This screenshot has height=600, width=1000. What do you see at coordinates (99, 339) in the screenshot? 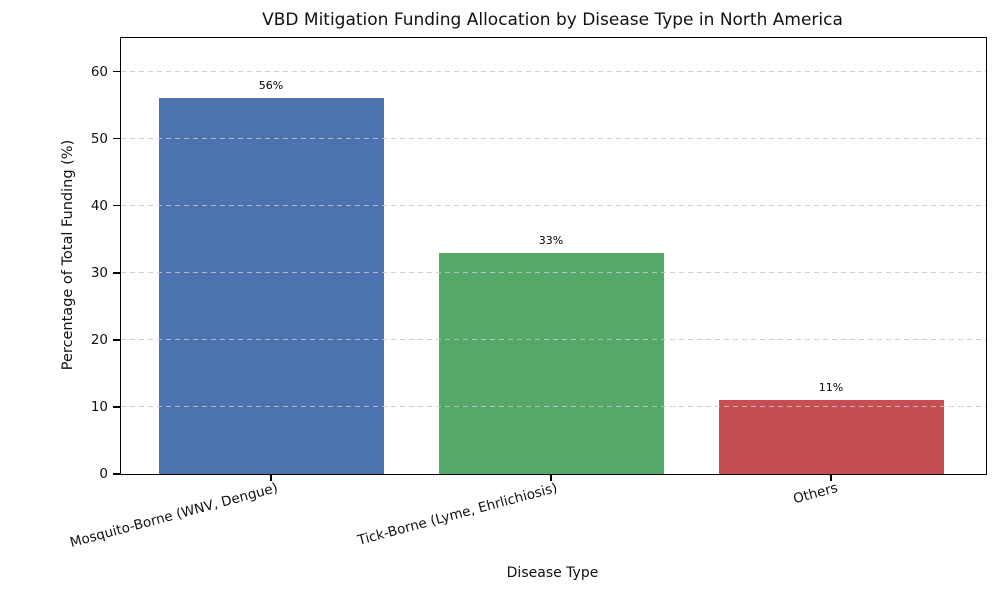
I see `y-tick-label: 20` at bounding box center [99, 339].